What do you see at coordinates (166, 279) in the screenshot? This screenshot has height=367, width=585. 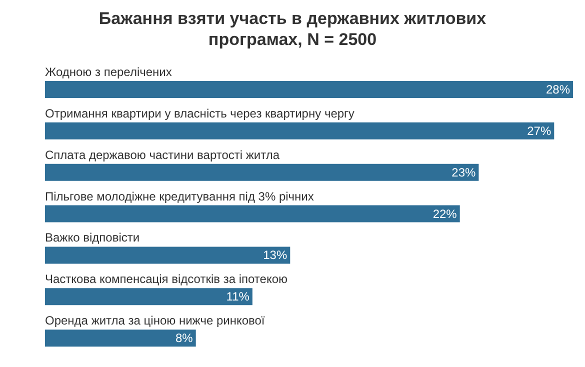 I see `y-tick-label: Часткова компенсація відсотків за іпотекою` at bounding box center [166, 279].